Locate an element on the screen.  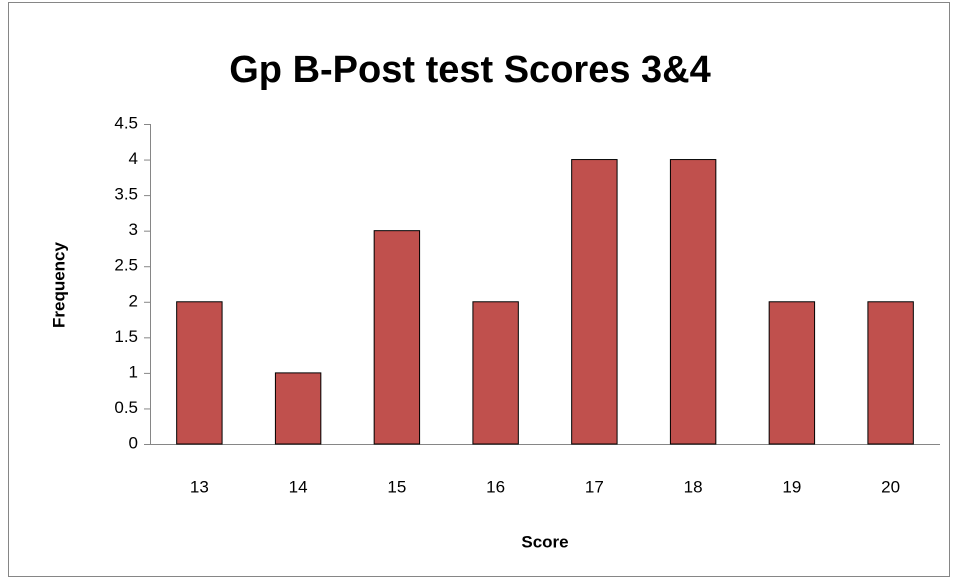
y-tick-label: 2 is located at coordinates (133, 300).